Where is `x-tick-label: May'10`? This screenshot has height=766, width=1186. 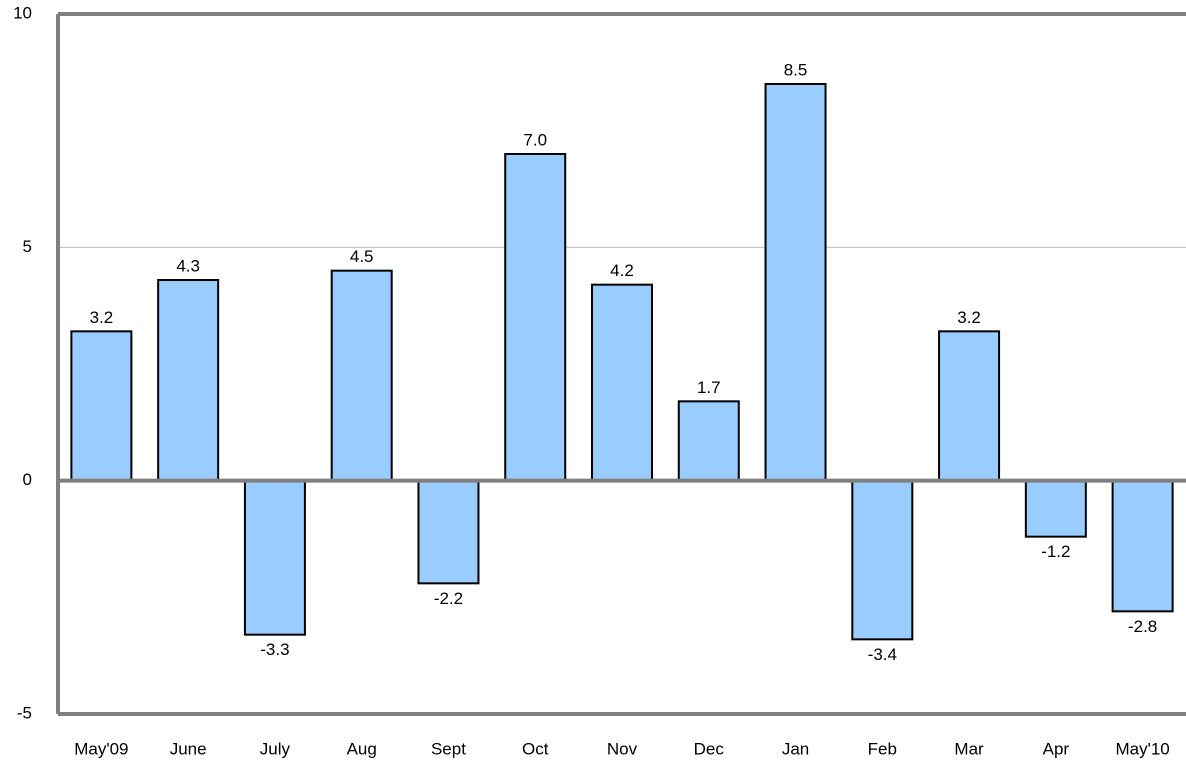
x-tick-label: May'10 is located at coordinates (1142, 748).